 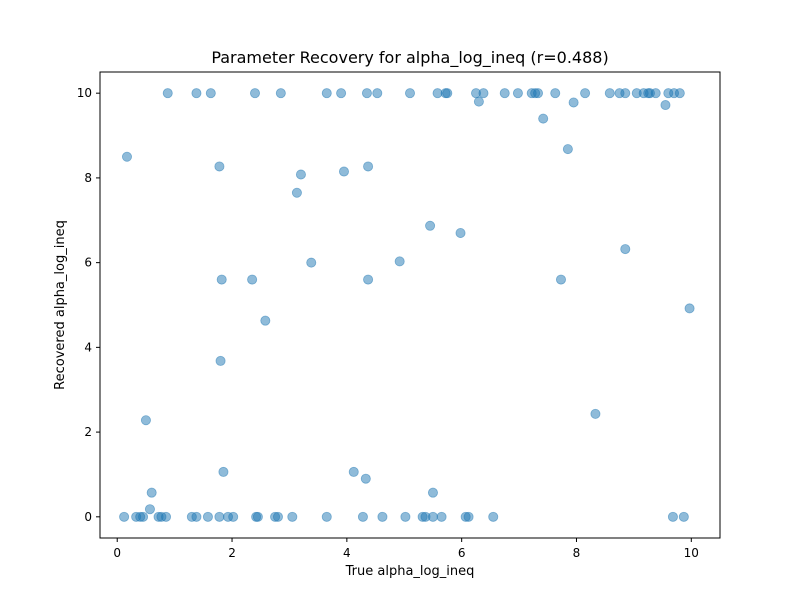 What do you see at coordinates (88, 347) in the screenshot?
I see `y-tick-label-2: 4` at bounding box center [88, 347].